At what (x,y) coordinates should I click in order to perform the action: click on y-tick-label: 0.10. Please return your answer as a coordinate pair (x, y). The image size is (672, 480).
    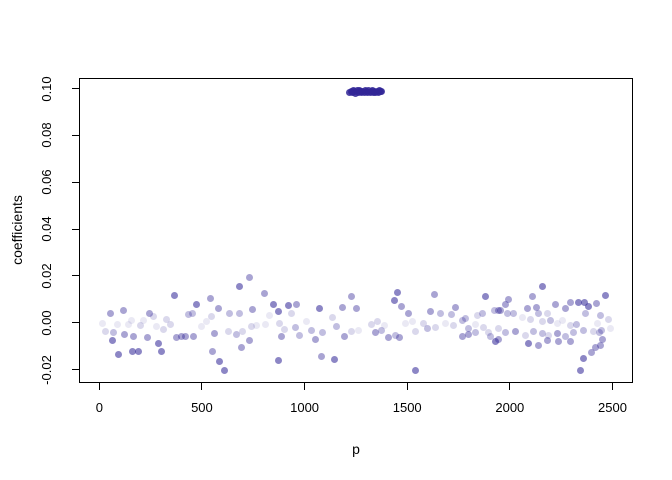
    Looking at the image, I should click on (46, 88).